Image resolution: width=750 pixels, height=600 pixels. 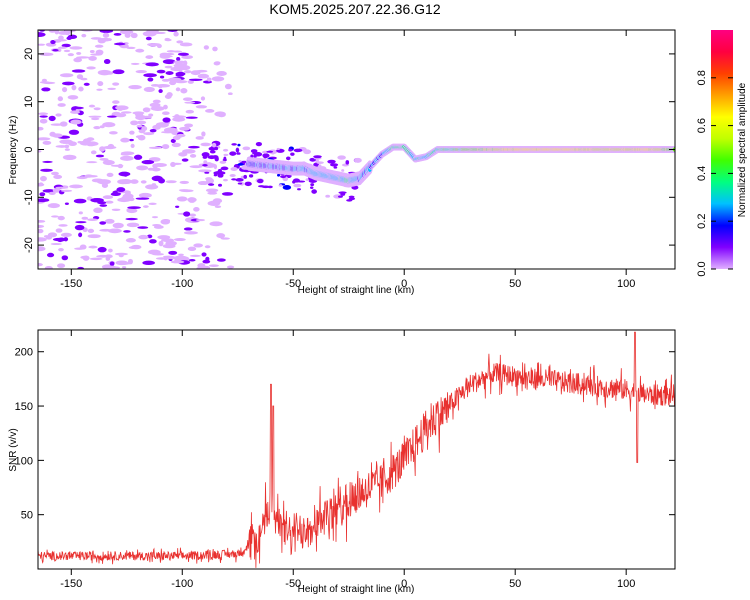 I want to click on colorbar-ticks: 0.0 0.2 0.4 0.6 0.8, so click(x=714, y=173).